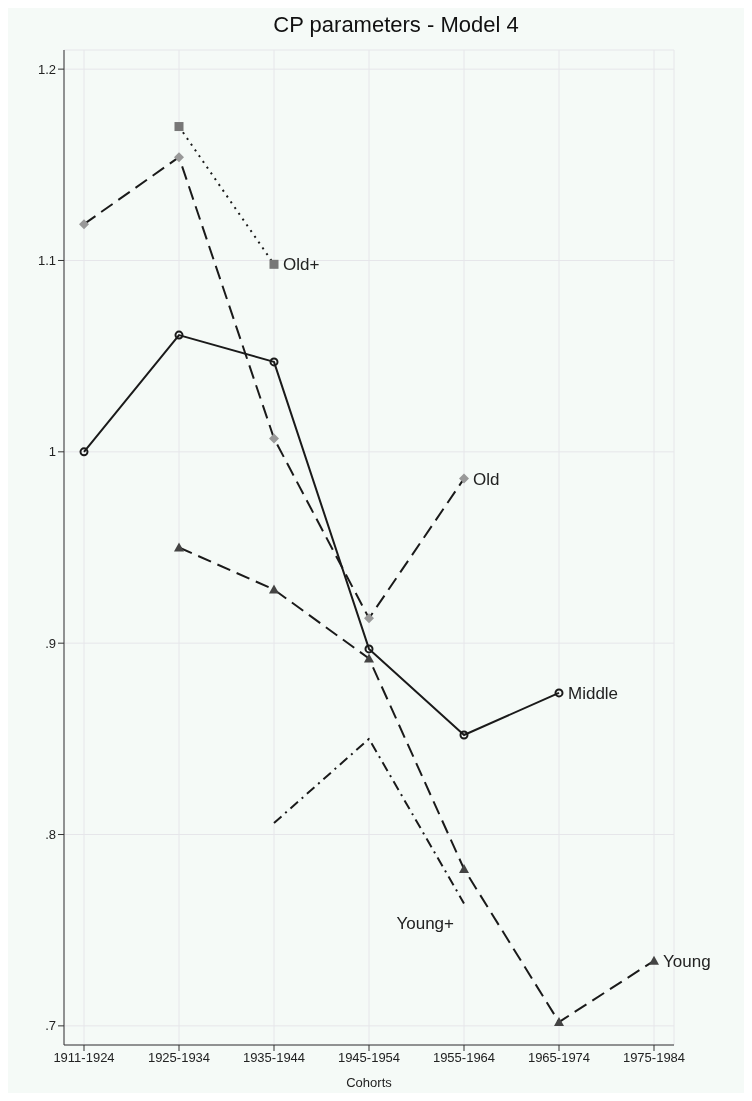 Image resolution: width=752 pixels, height=1101 pixels. I want to click on y-tick-label: 1.2, so click(46, 69).